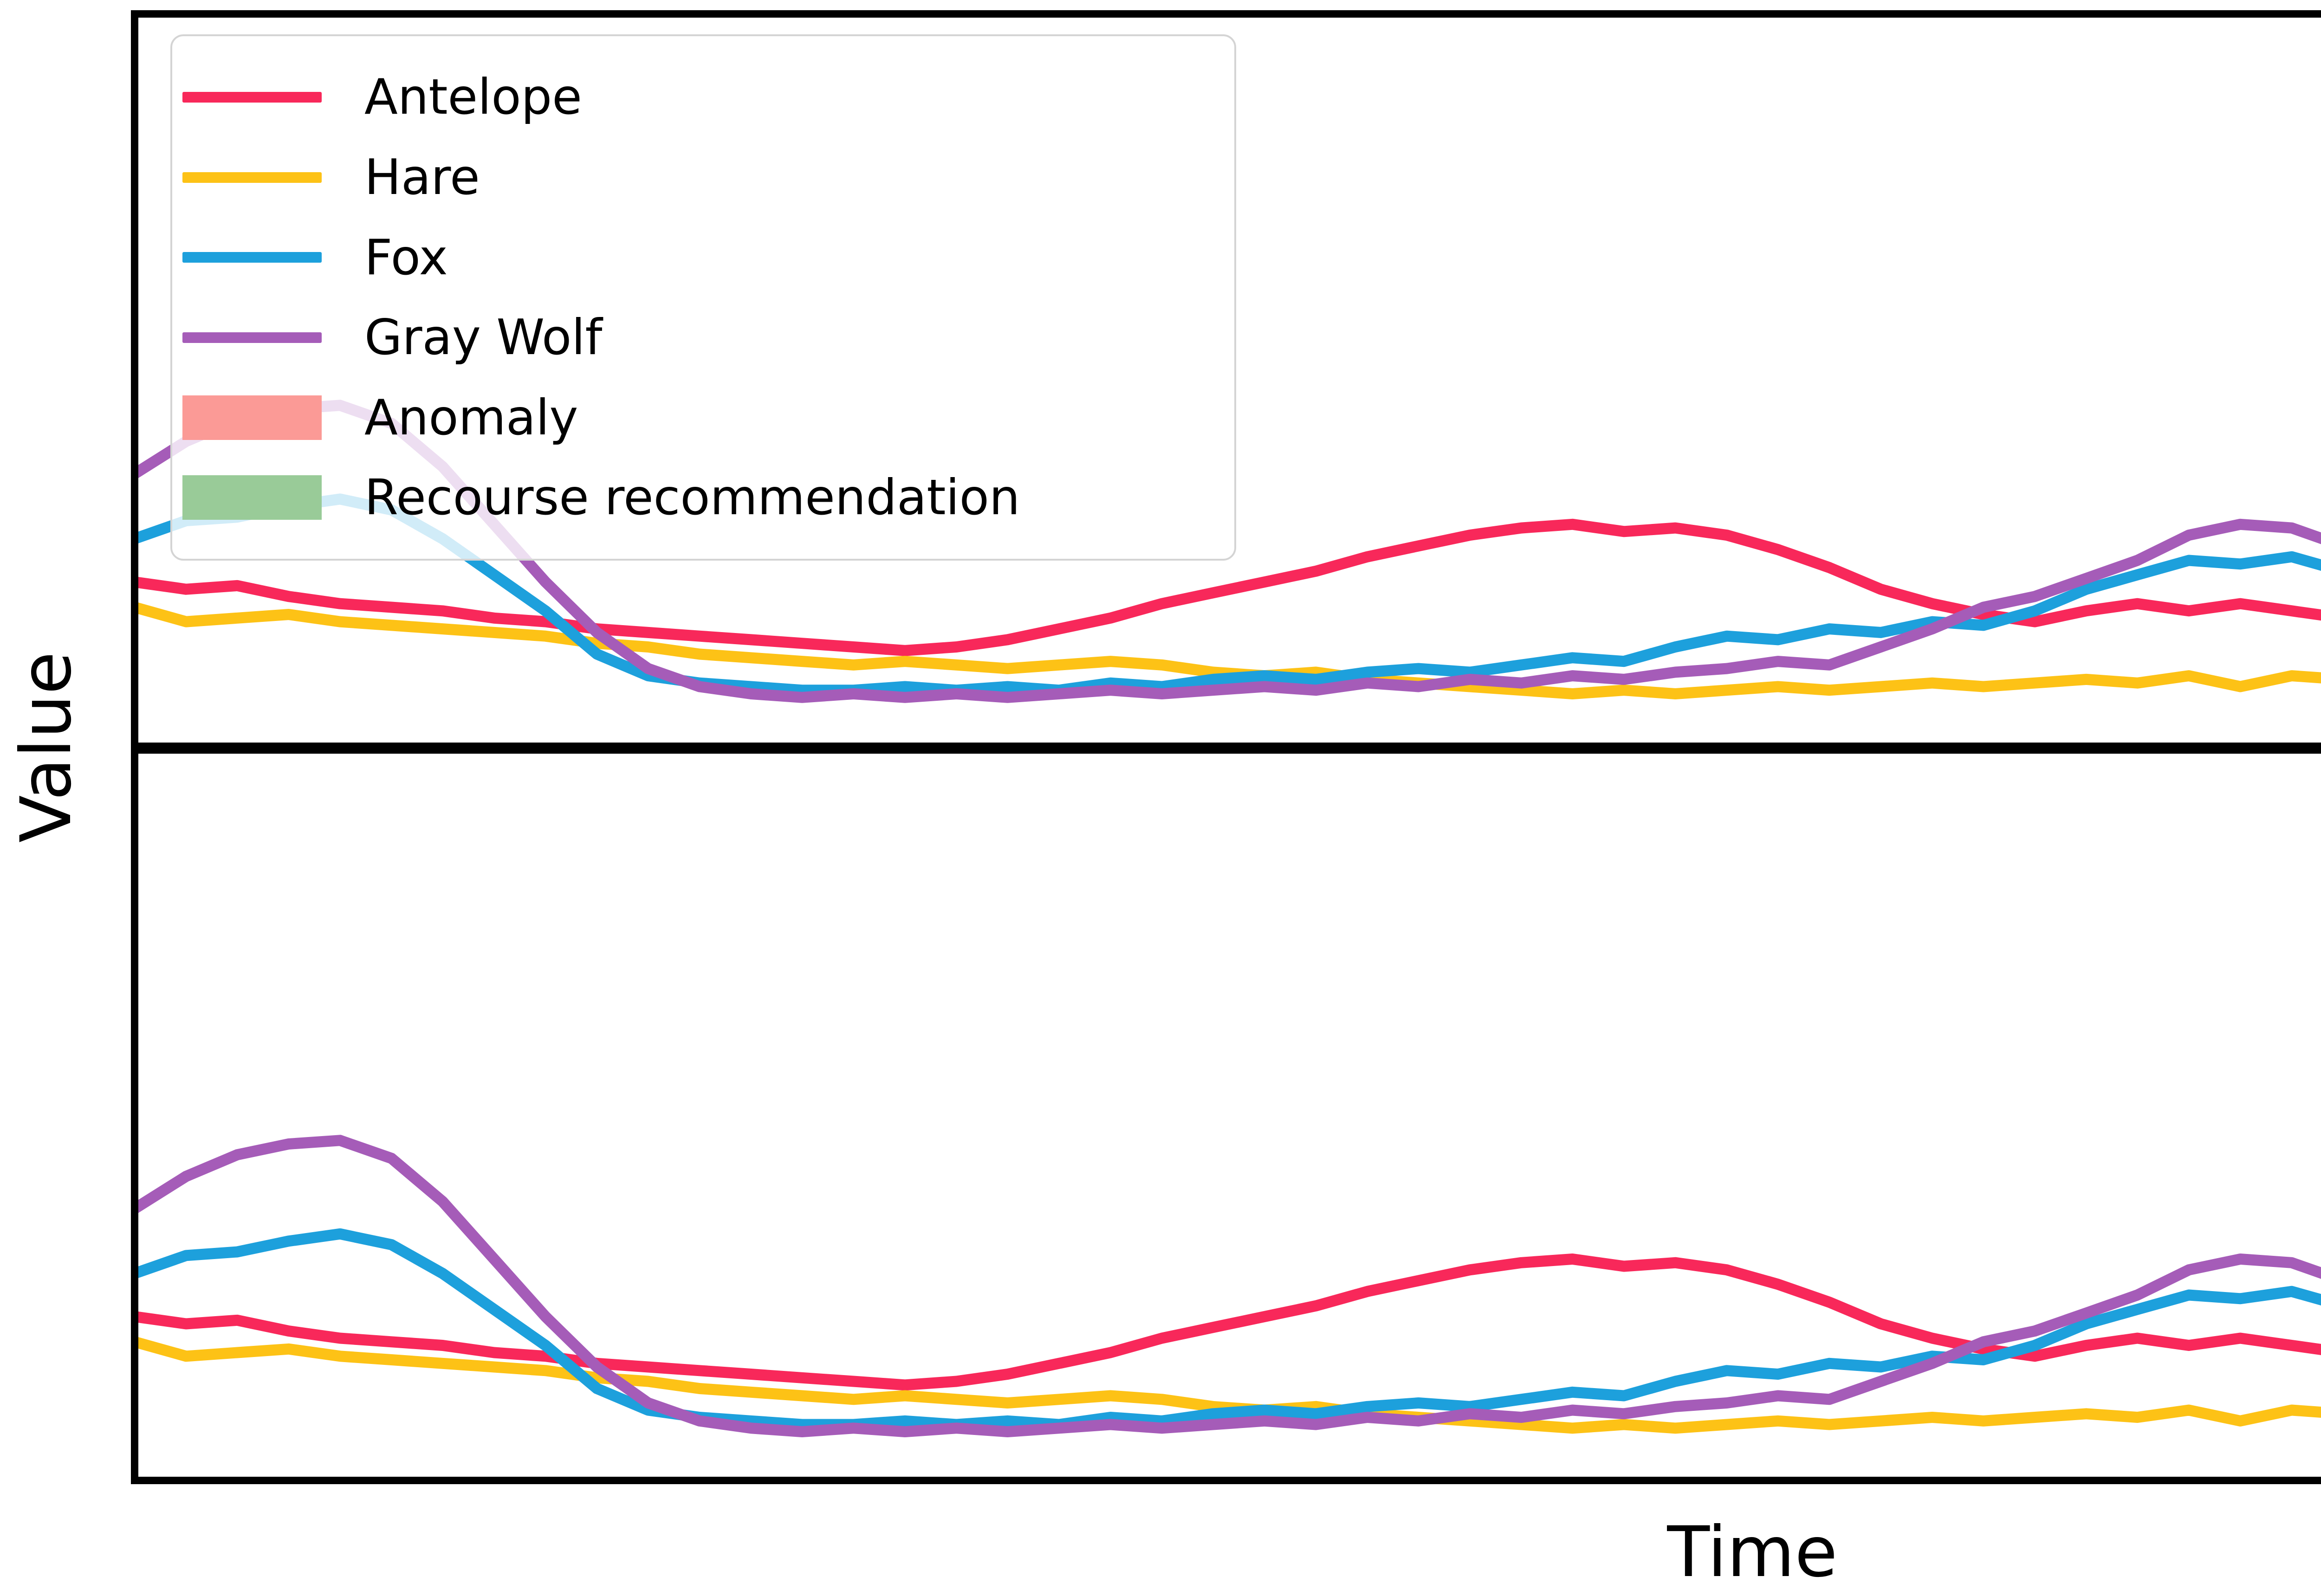 The width and height of the screenshot is (2321, 1596). What do you see at coordinates (252, 97) in the screenshot?
I see `antelope-line-swatch` at bounding box center [252, 97].